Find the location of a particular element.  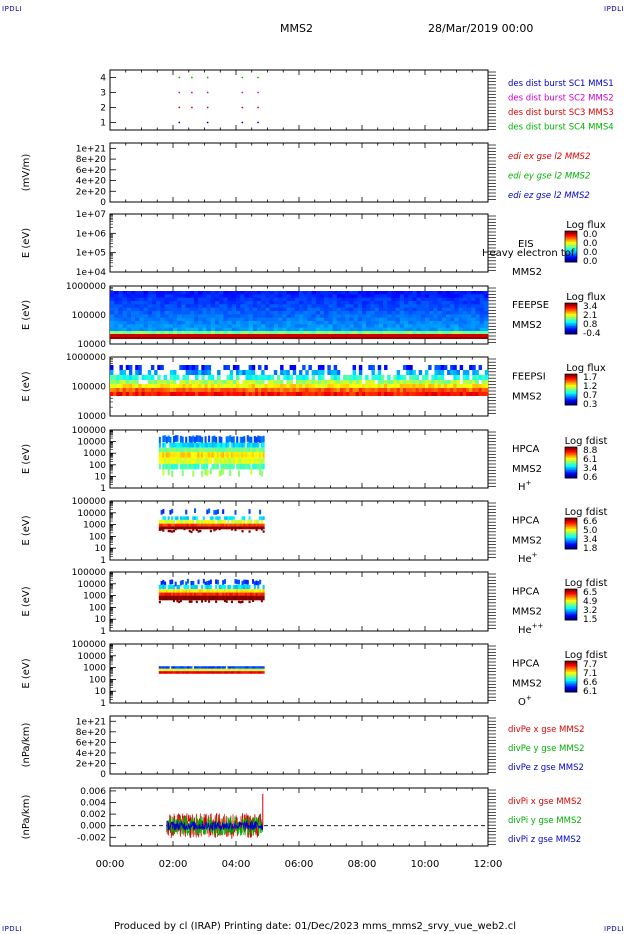

hpca_hepp-ytick-label: 100000 is located at coordinates (89, 573).